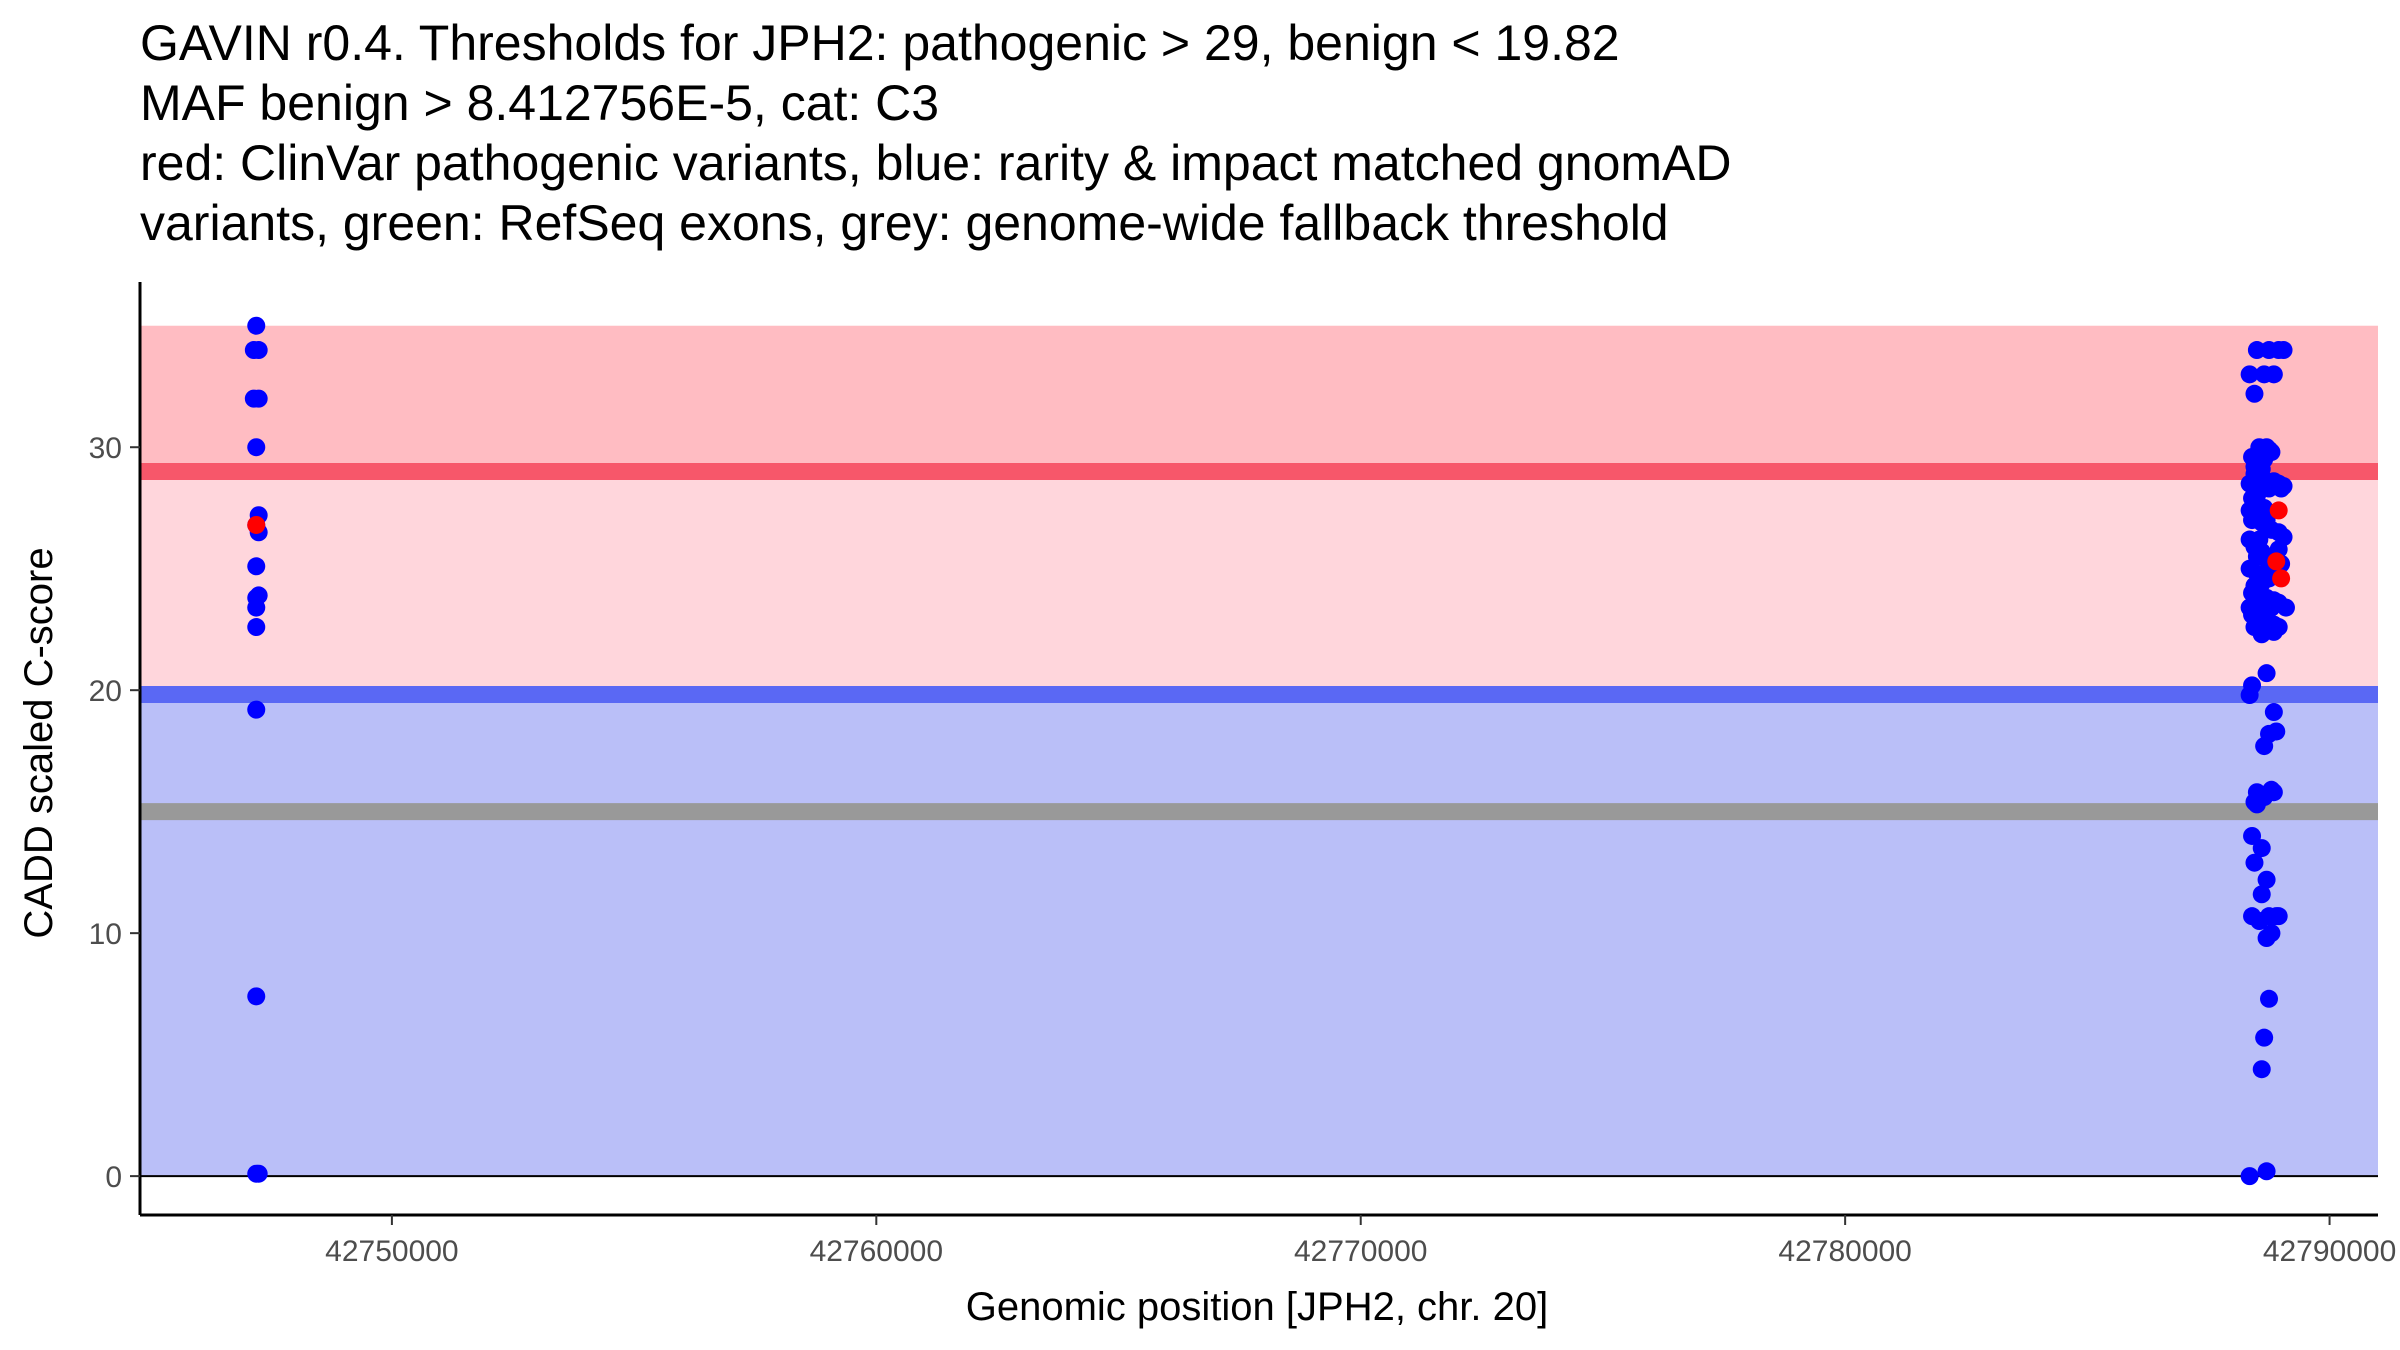 The height and width of the screenshot is (1350, 2400). What do you see at coordinates (39, 742) in the screenshot?
I see `y-axis-title: CADD scaled C-score` at bounding box center [39, 742].